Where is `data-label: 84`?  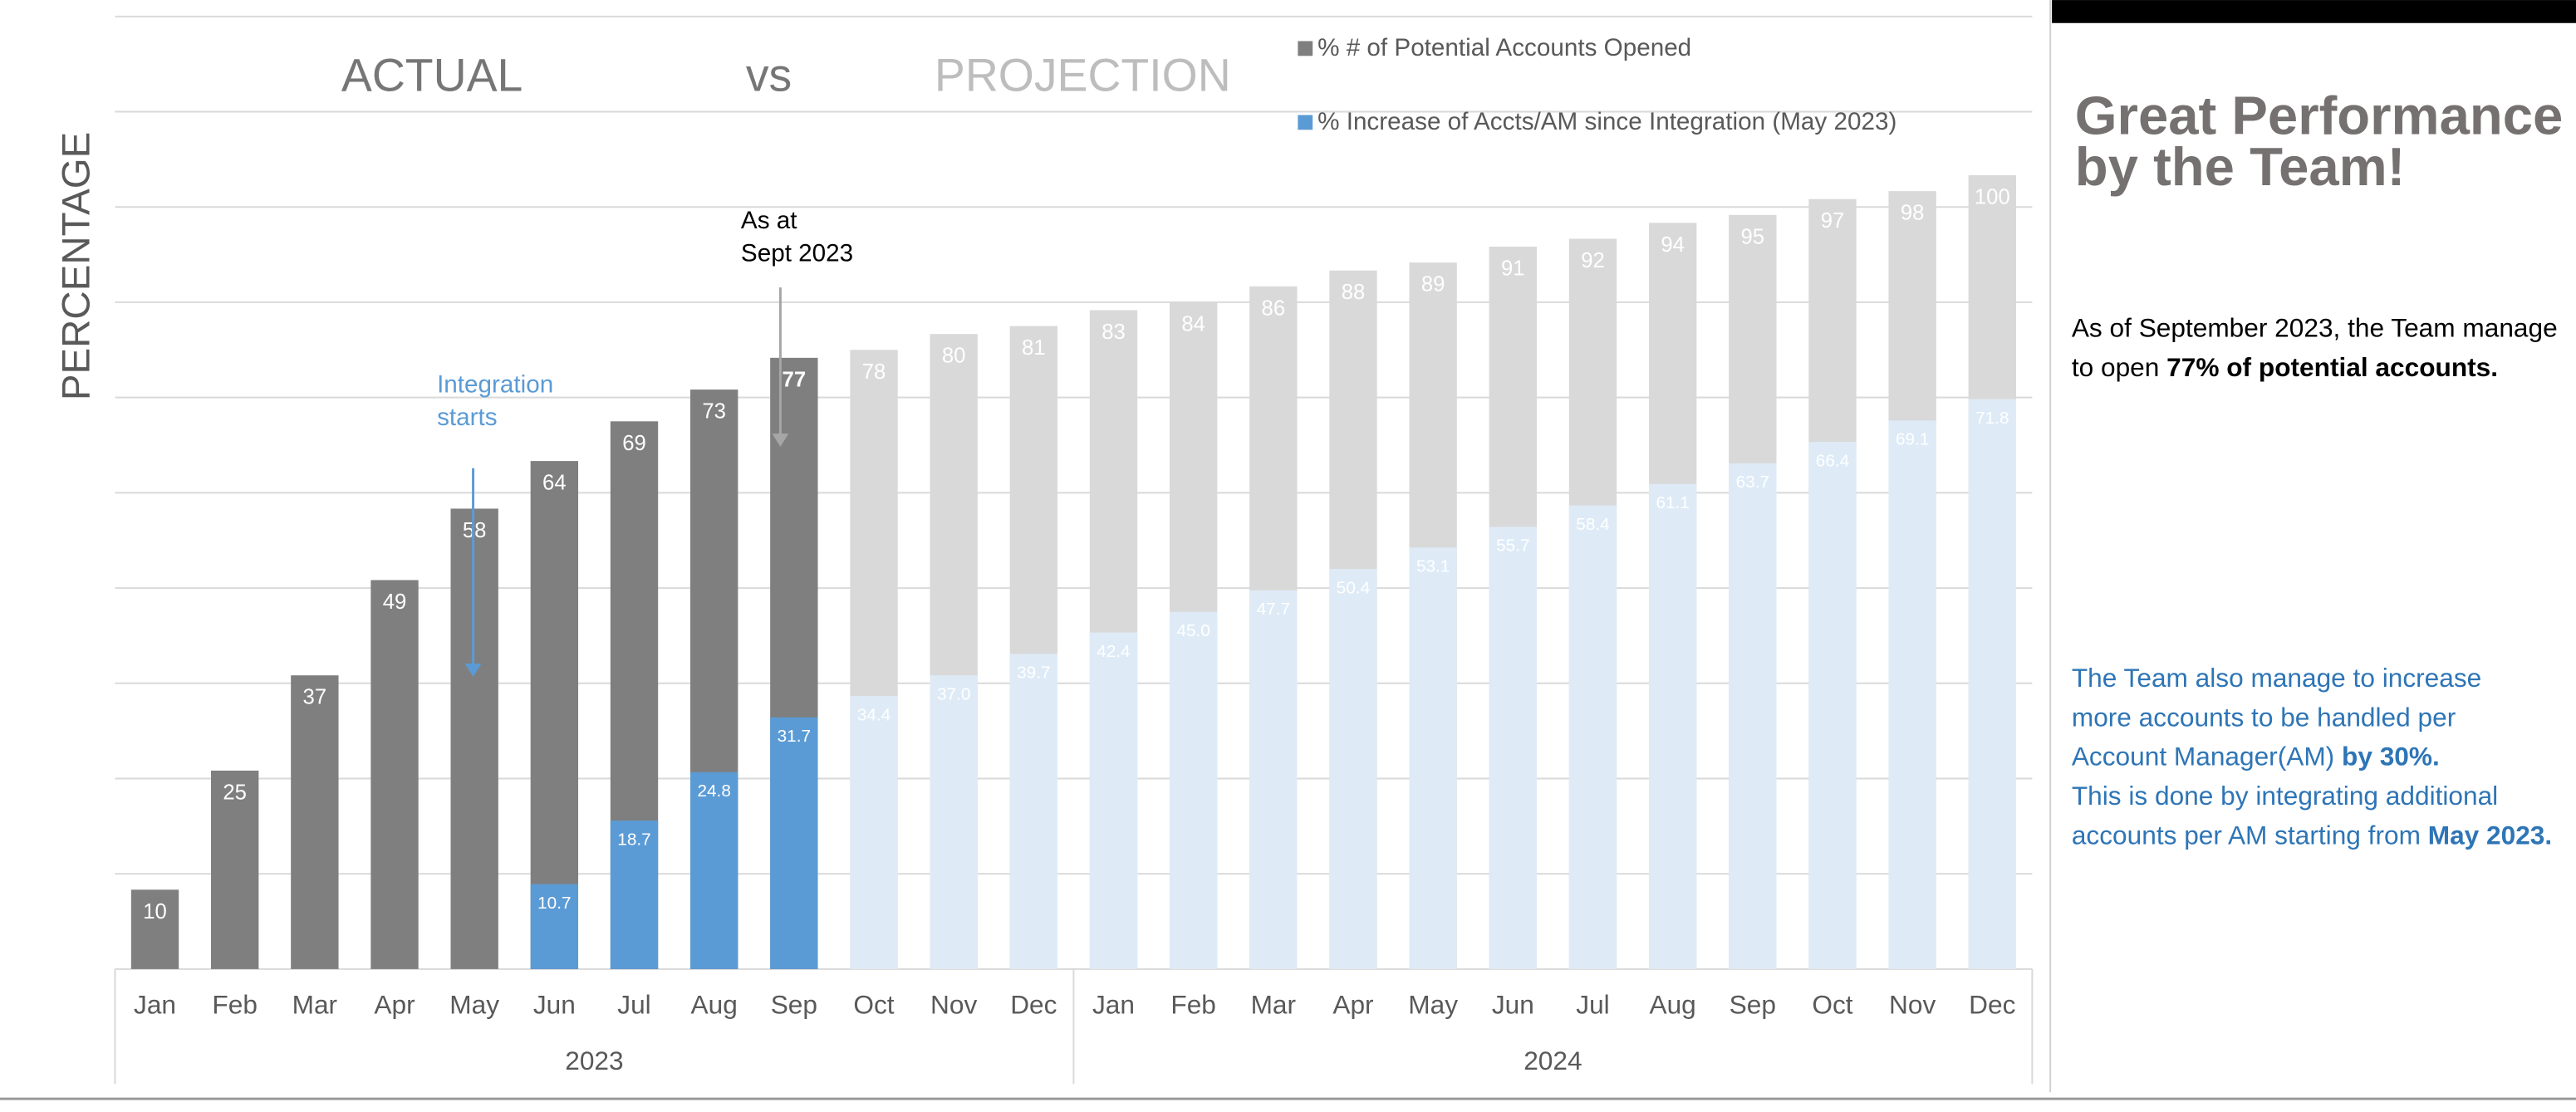 data-label: 84 is located at coordinates (1193, 324).